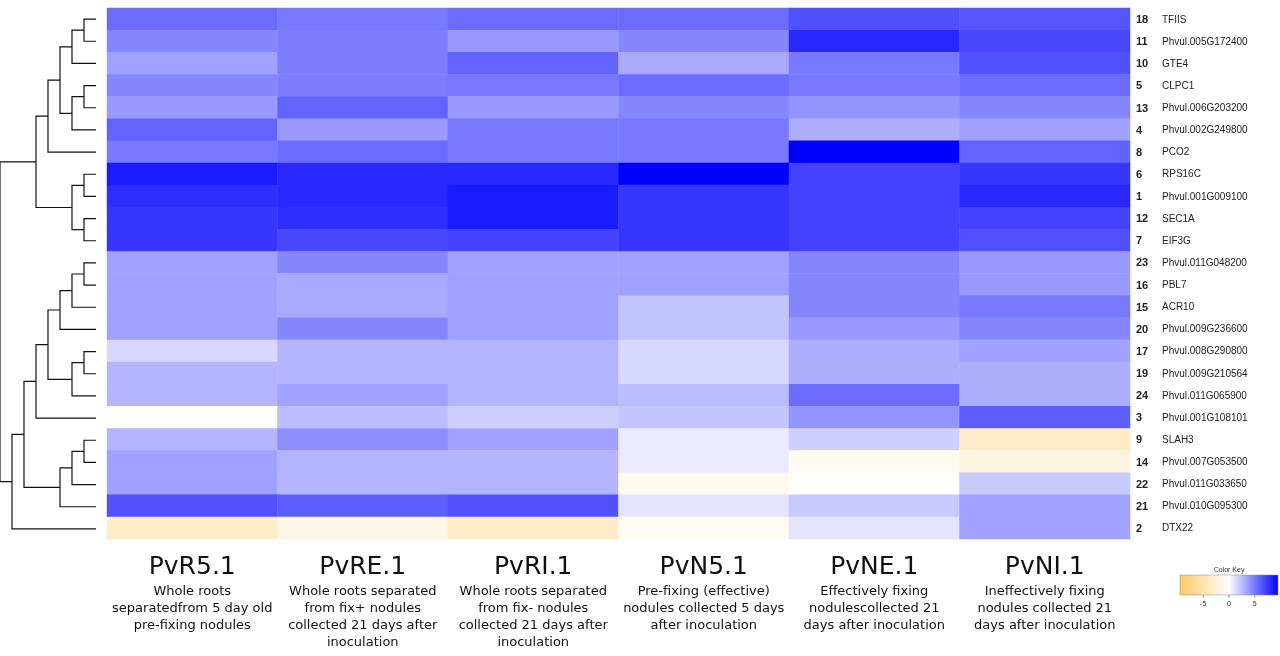 The width and height of the screenshot is (1280, 656). What do you see at coordinates (1142, 350) in the screenshot?
I see `y-tick-label: 17` at bounding box center [1142, 350].